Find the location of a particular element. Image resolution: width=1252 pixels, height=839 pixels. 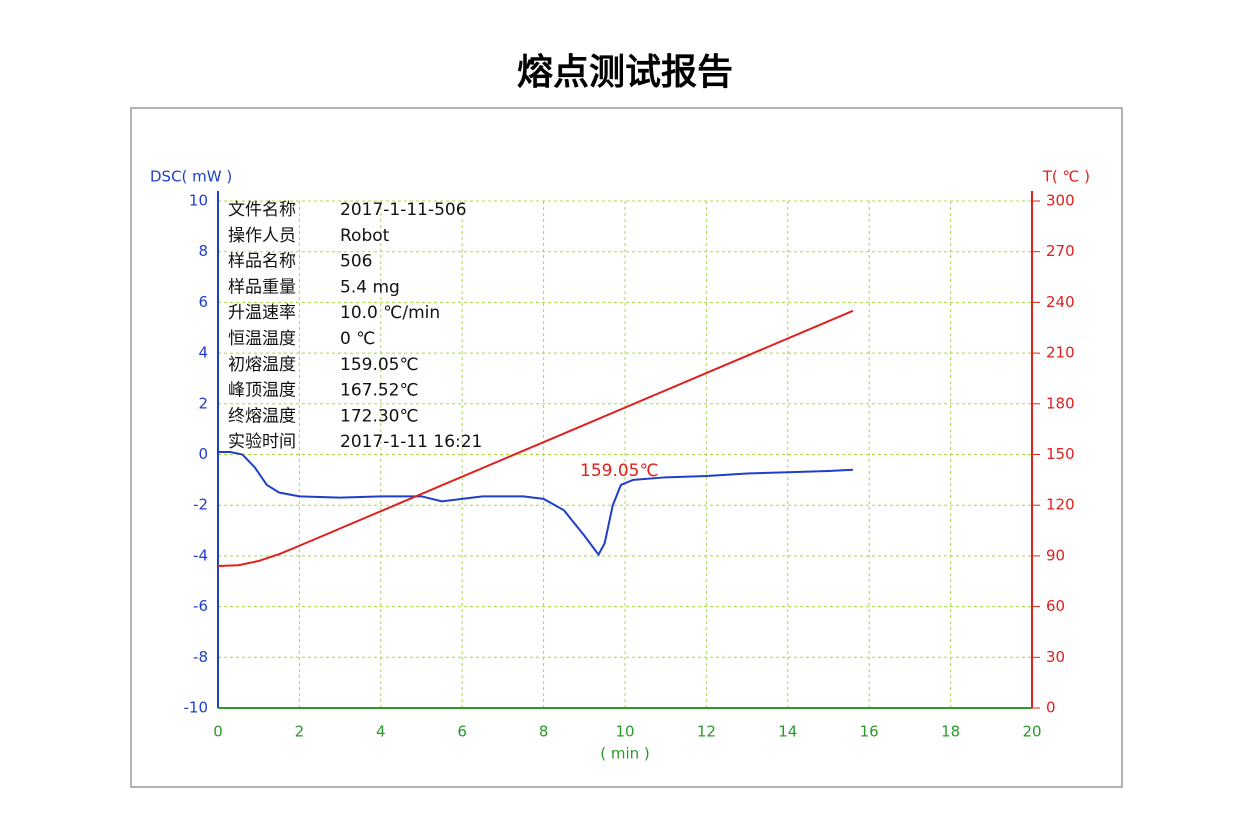

y-tick-label: -2 is located at coordinates (200, 505).